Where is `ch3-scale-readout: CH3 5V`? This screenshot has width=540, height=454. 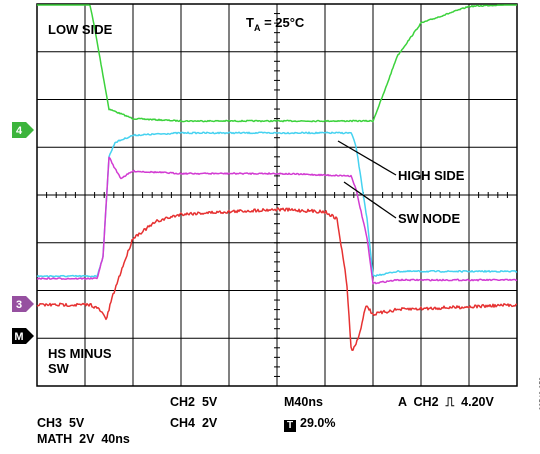 ch3-scale-readout: CH3 5V is located at coordinates (61, 423).